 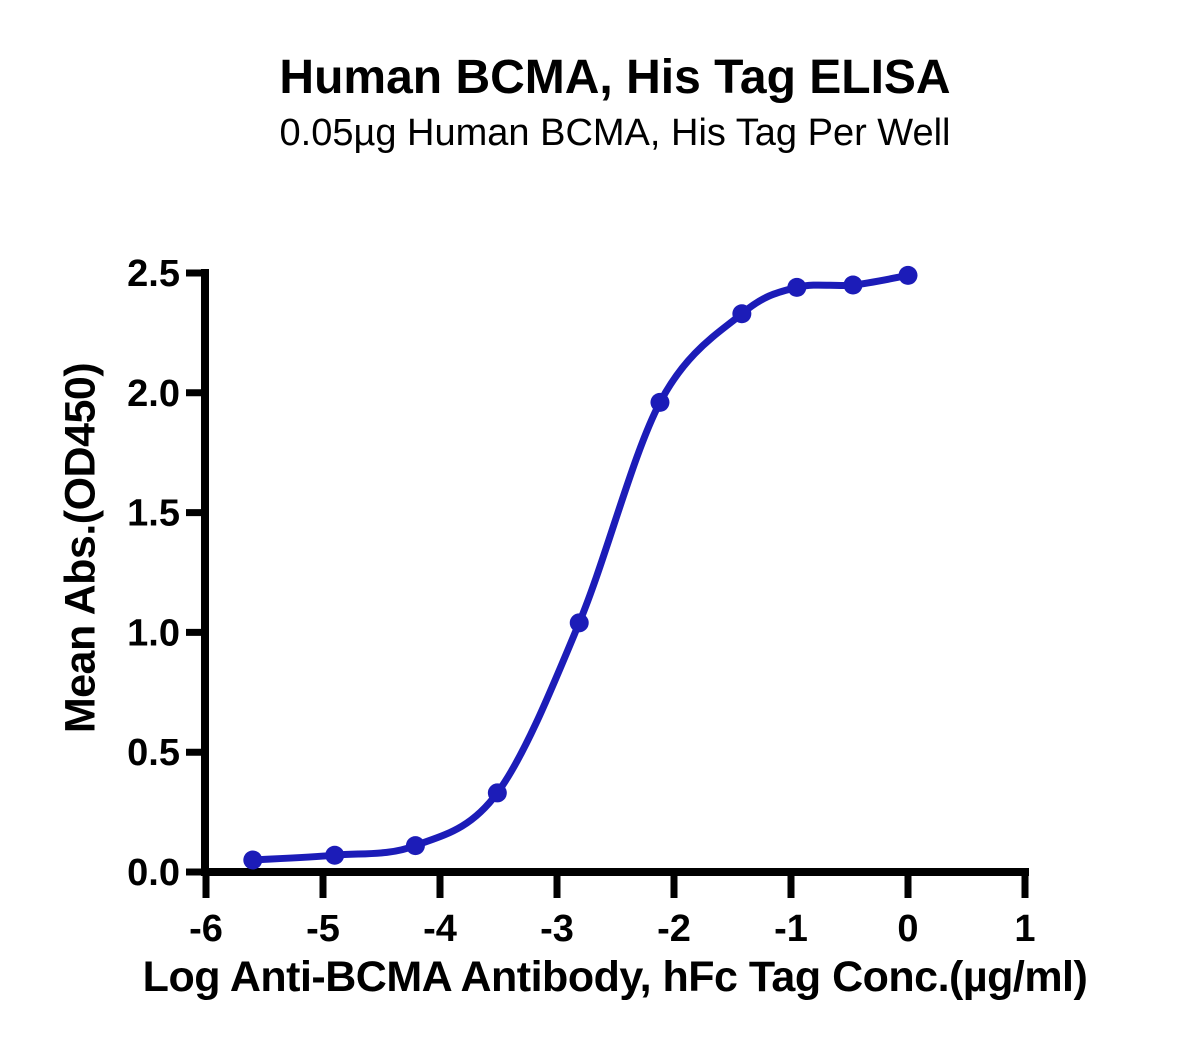 What do you see at coordinates (153, 394) in the screenshot?
I see `y-tick-label: 2.0` at bounding box center [153, 394].